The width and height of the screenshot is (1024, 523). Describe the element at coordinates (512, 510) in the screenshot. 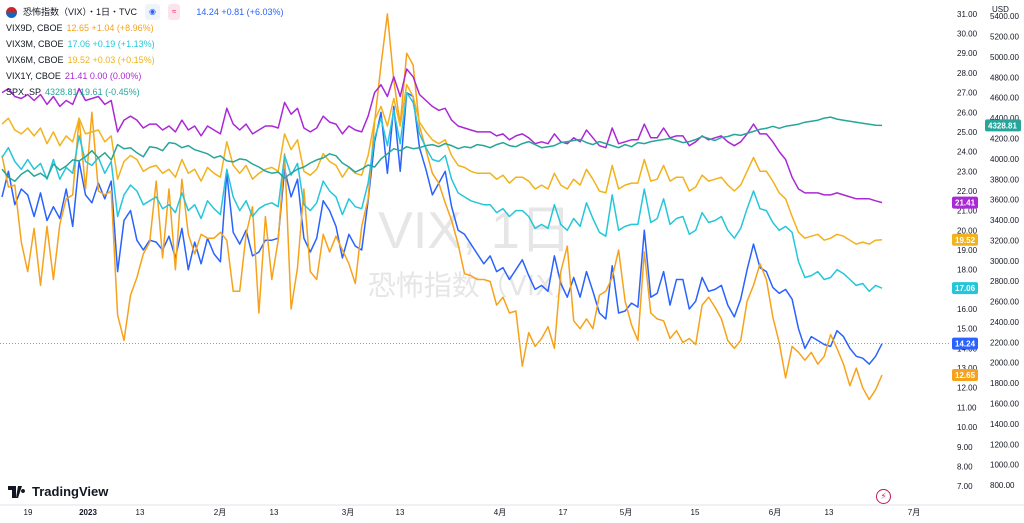

I see `time-axis: 19 2023 13 2月 13 3月 13 4月 17 5月 15 6月 13 7月` at that location.